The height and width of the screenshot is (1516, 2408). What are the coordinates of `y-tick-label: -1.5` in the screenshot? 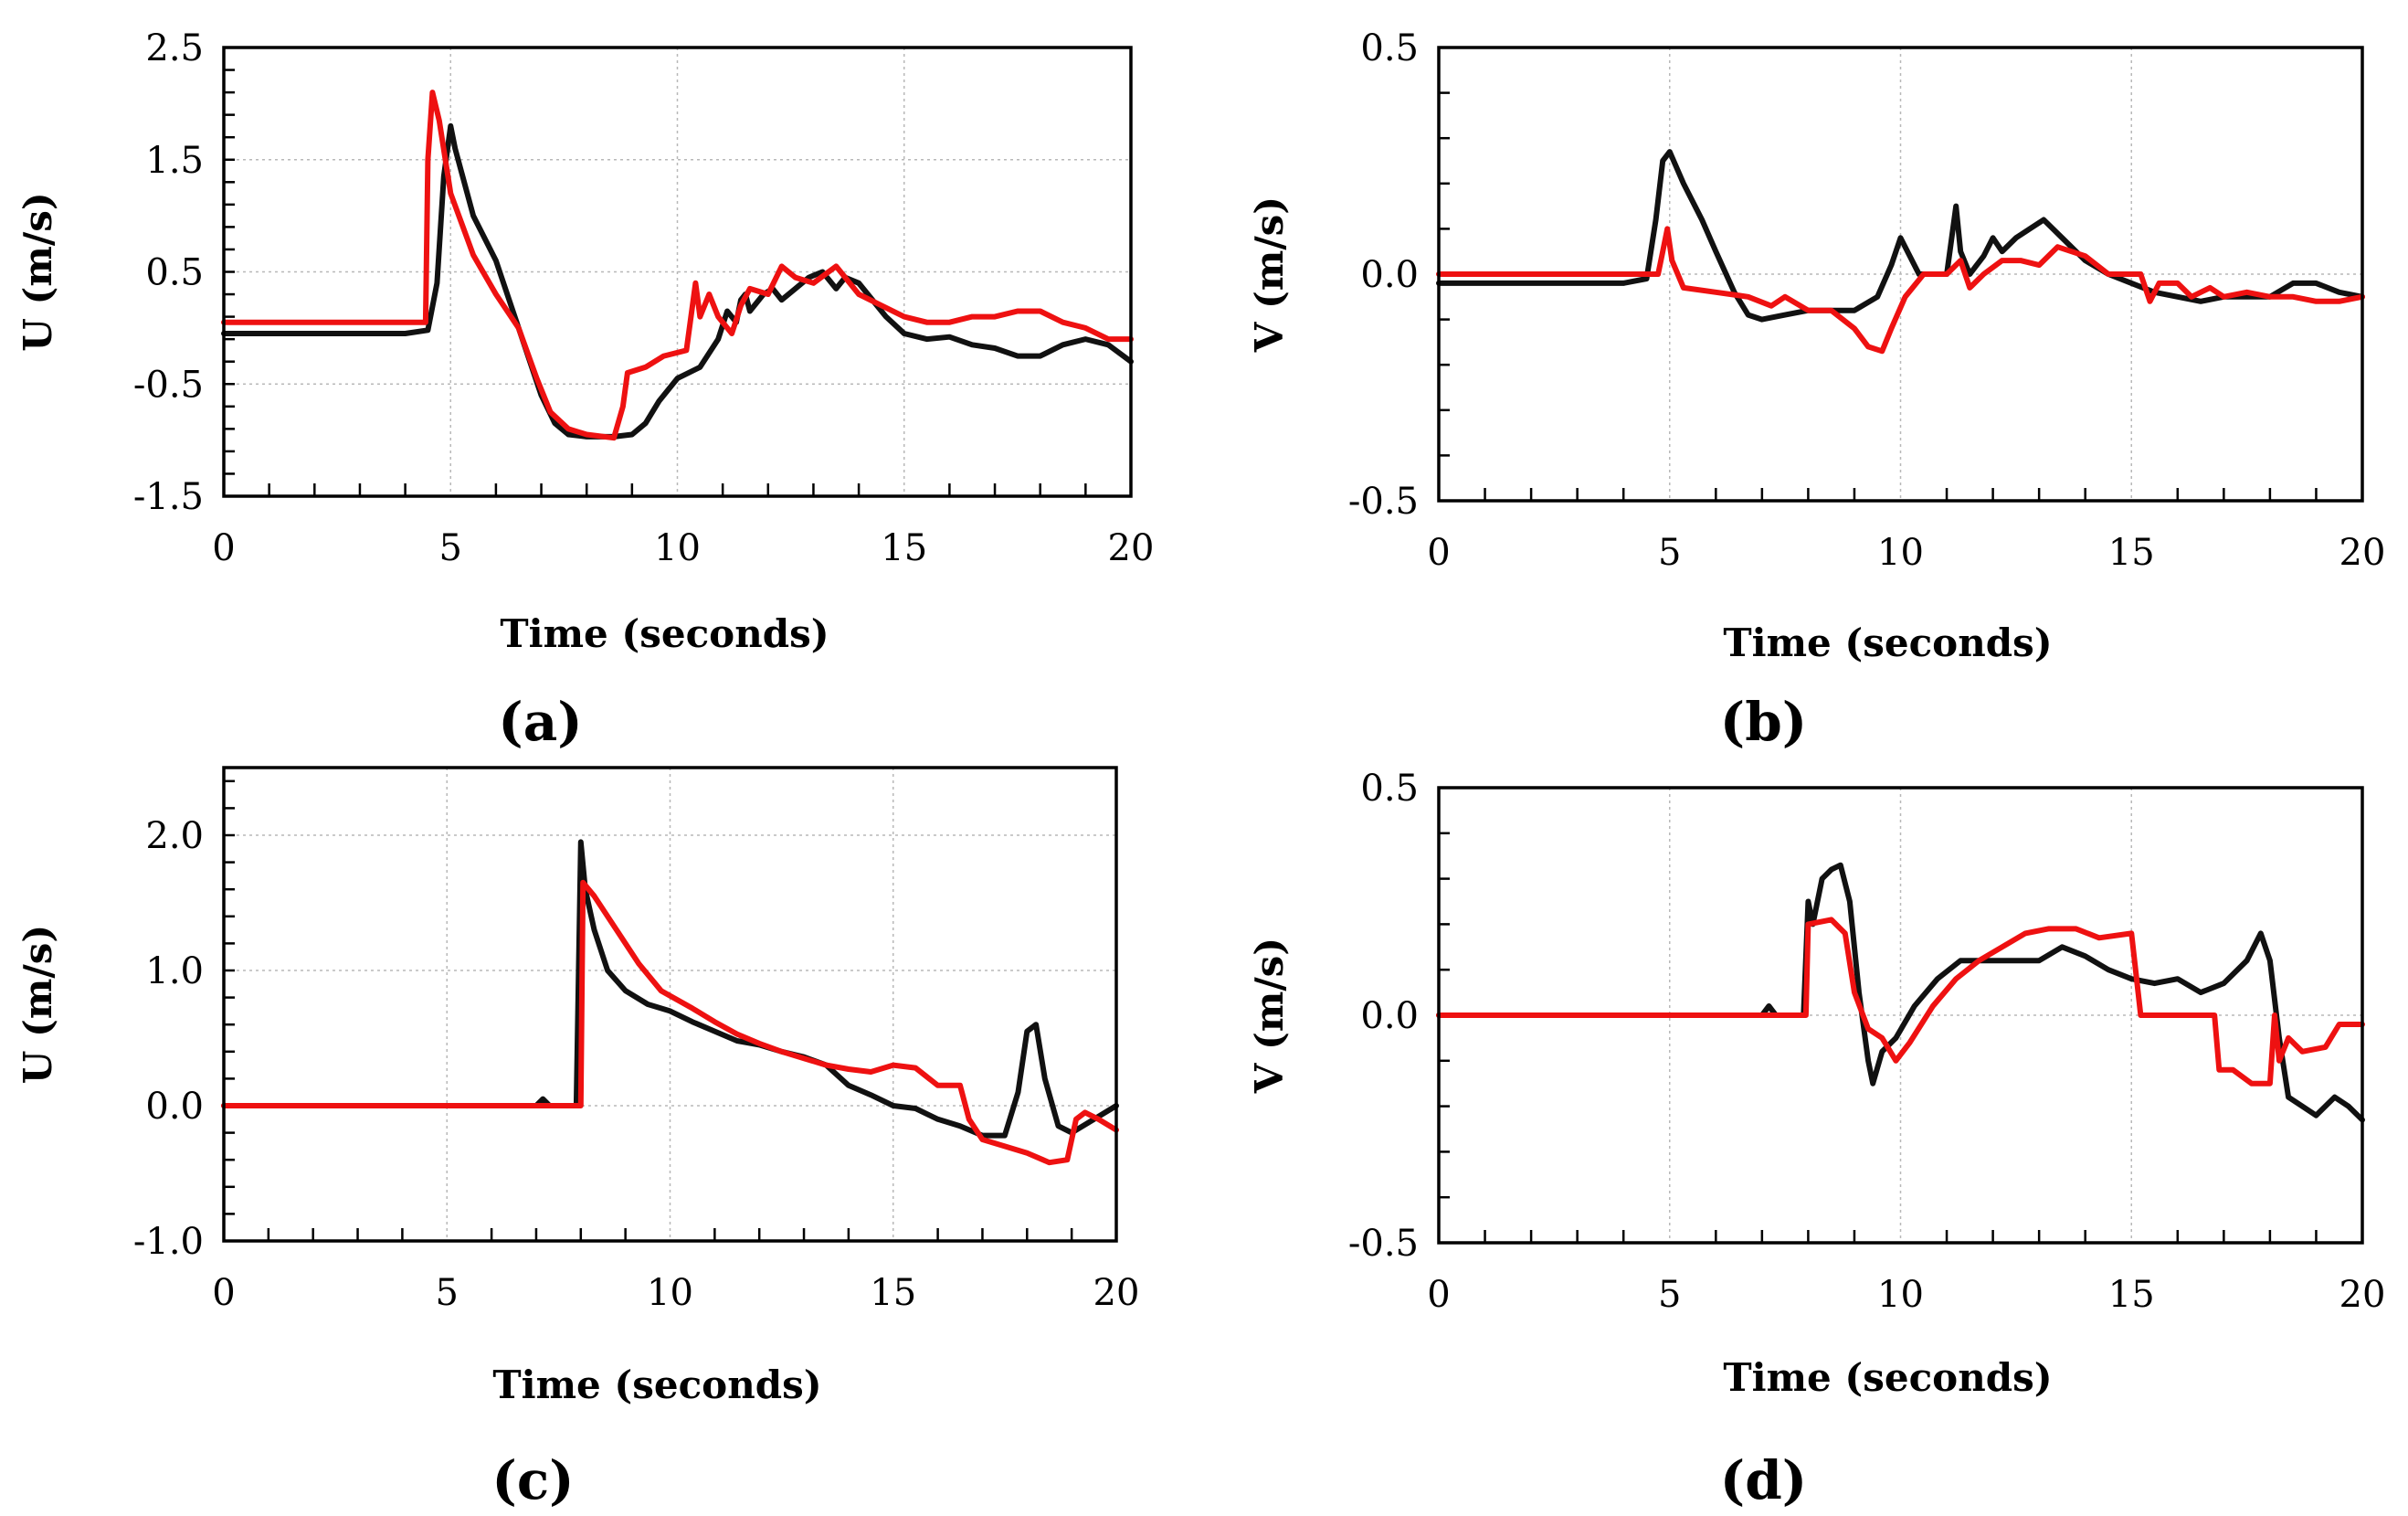 It's located at (168, 497).